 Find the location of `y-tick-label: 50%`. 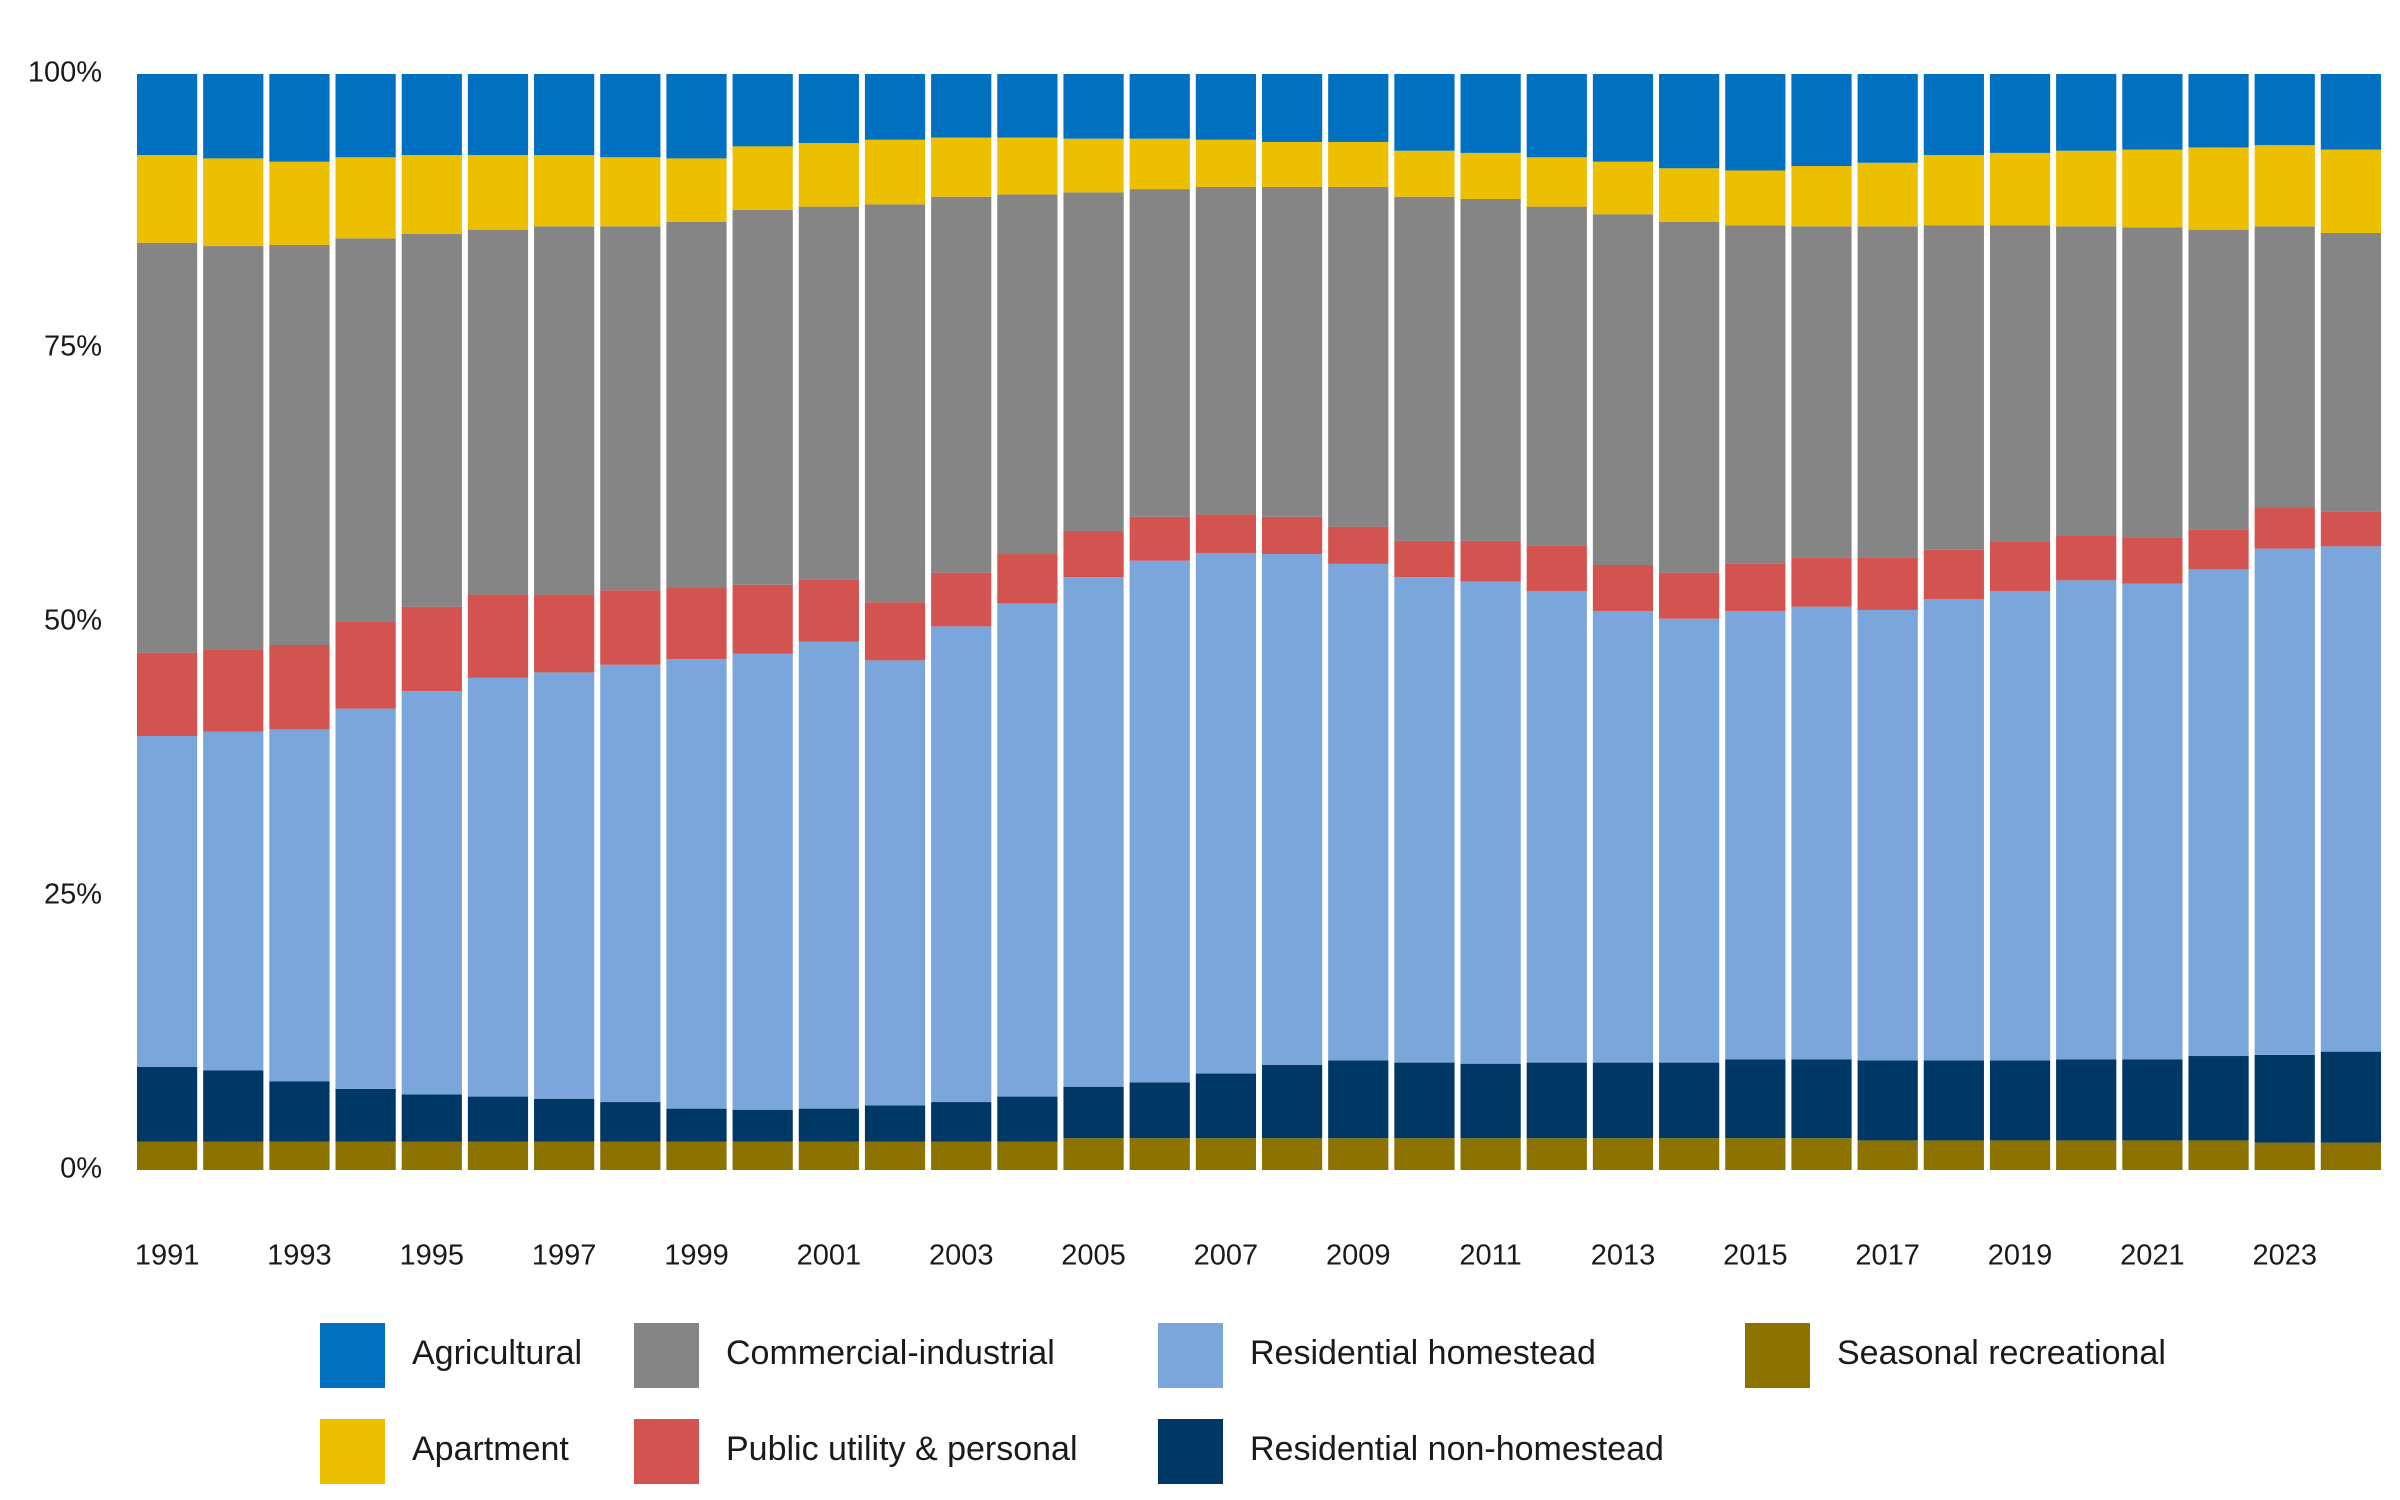

y-tick-label: 50% is located at coordinates (73, 621).